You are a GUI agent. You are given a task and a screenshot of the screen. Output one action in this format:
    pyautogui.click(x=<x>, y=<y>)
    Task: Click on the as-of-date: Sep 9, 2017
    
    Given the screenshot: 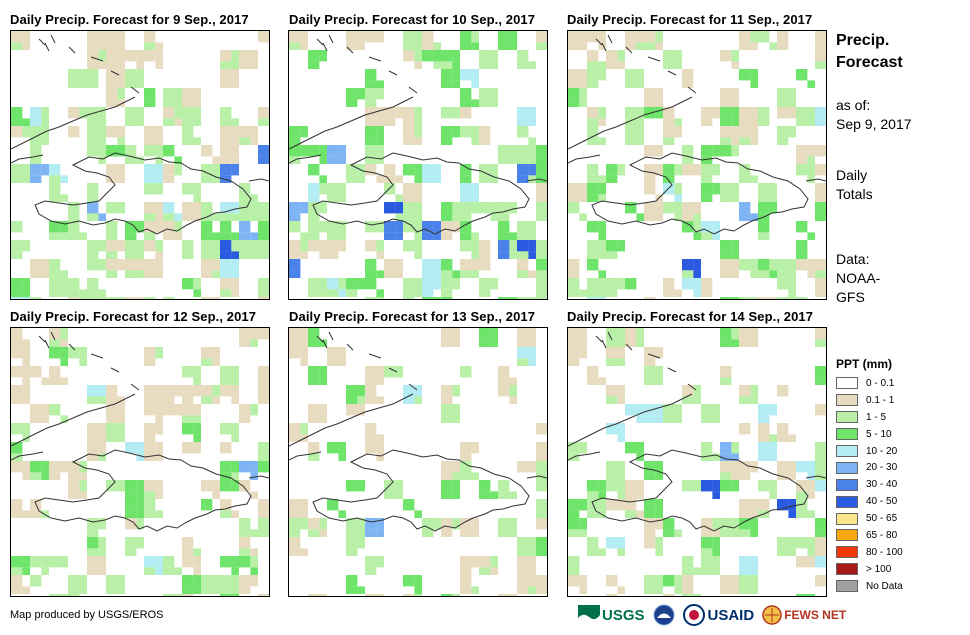 What is the action you would take?
    pyautogui.click(x=874, y=124)
    